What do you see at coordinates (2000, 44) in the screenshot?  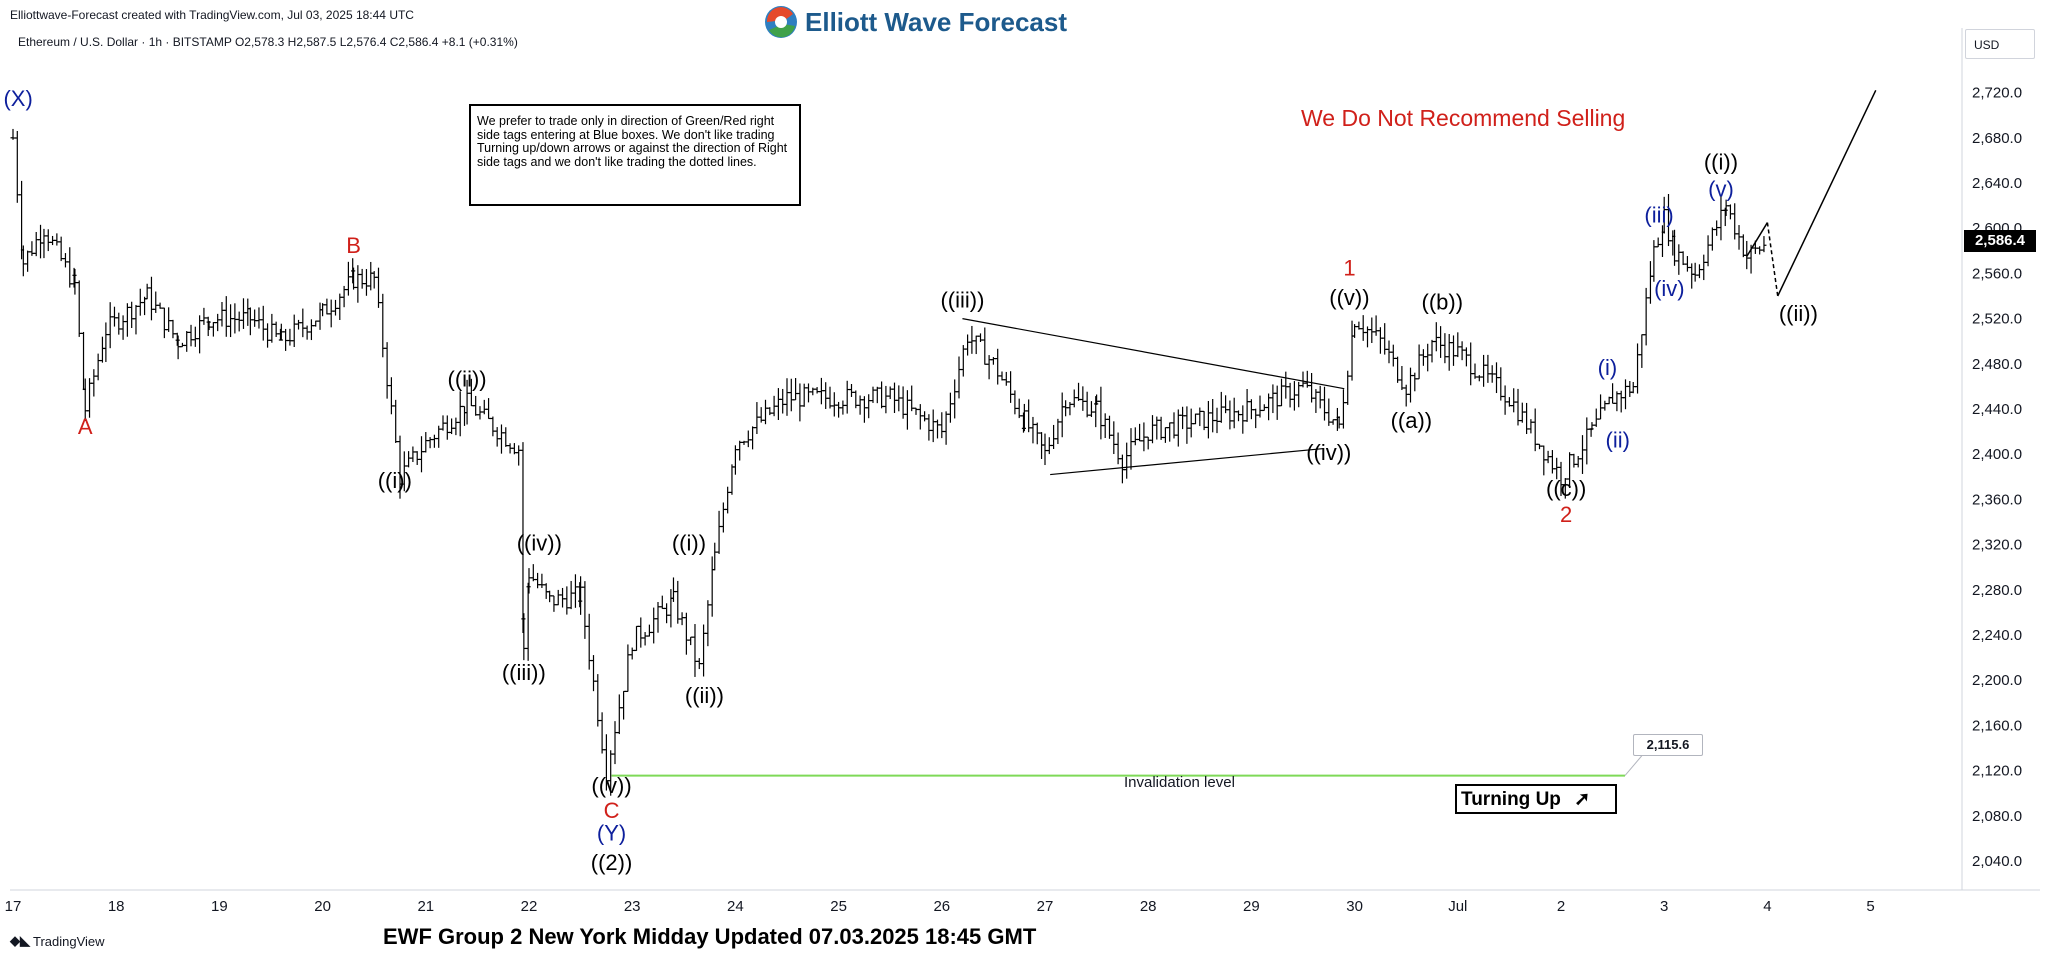 I see `currency-selector: USD` at bounding box center [2000, 44].